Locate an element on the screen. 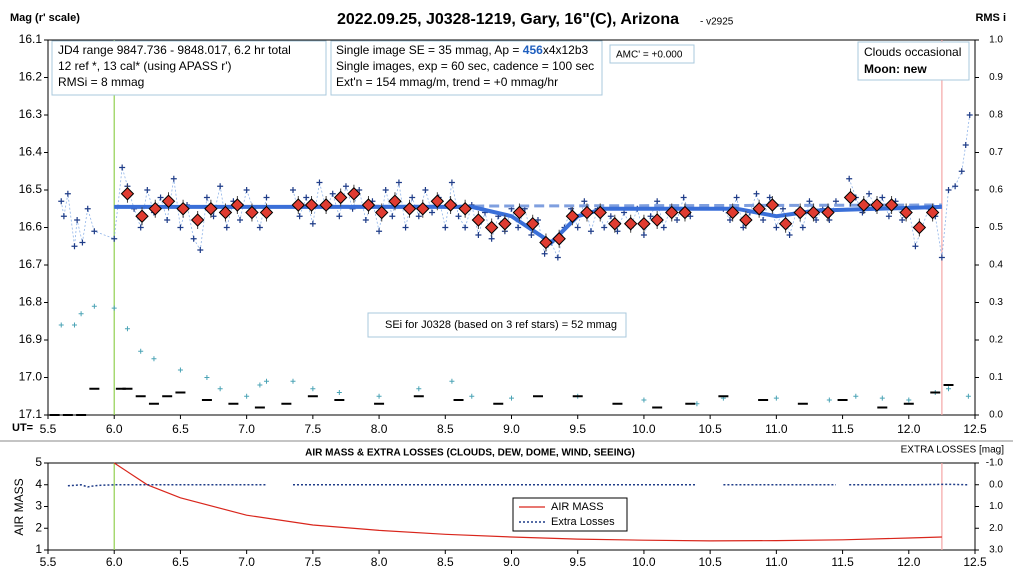 This screenshot has height=580, width=1013. conditions-text: Moon: new is located at coordinates (895, 69).